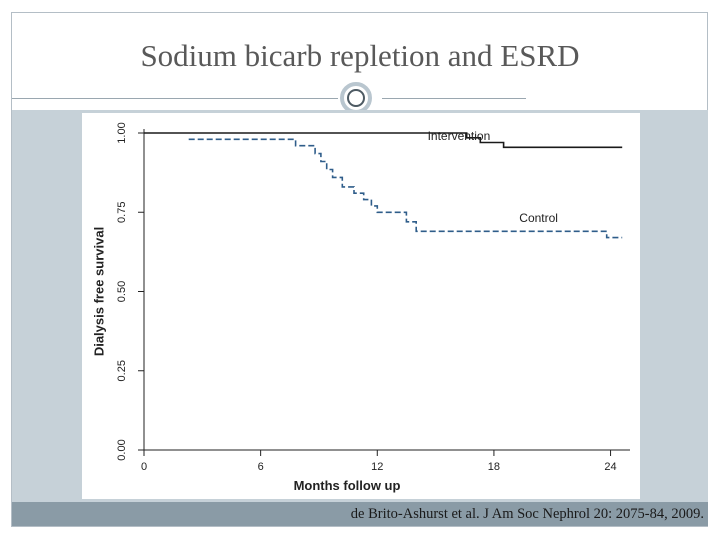  What do you see at coordinates (454, 98) in the screenshot?
I see `title-rule-right` at bounding box center [454, 98].